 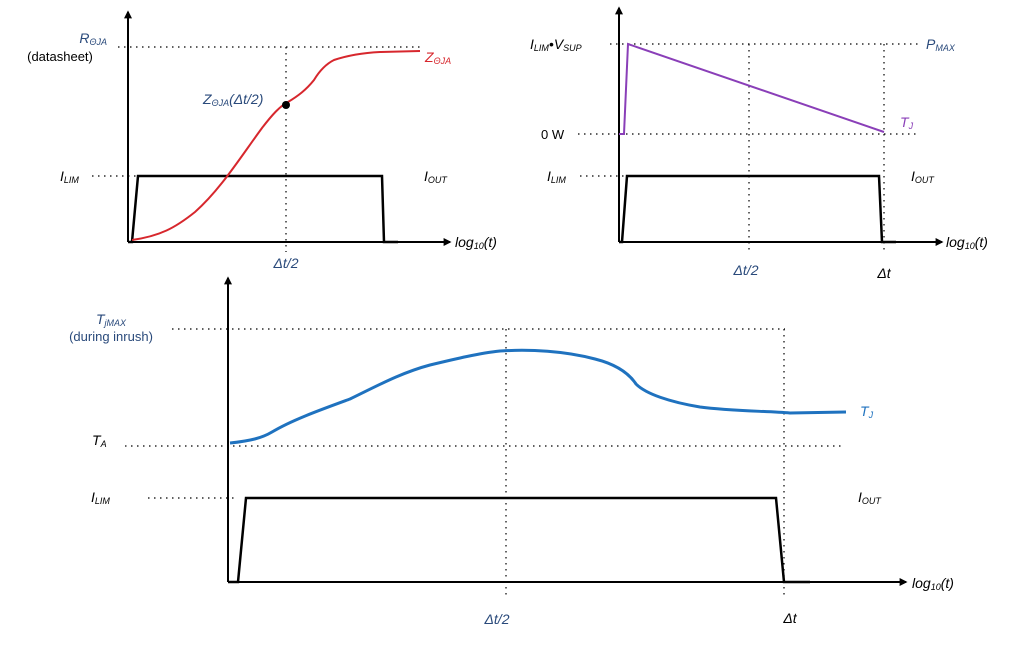 What do you see at coordinates (232, 99) in the screenshot?
I see `tl-zja-half-label: ZΘJA(Δt/2)` at bounding box center [232, 99].